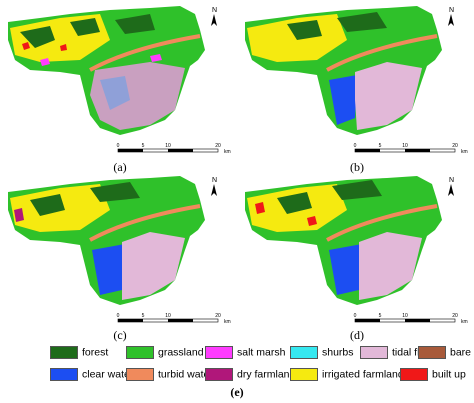 This screenshot has width=474, height=403. Describe the element at coordinates (165, 353) in the screenshot. I see `legend-item-grassland: grassland` at that location.